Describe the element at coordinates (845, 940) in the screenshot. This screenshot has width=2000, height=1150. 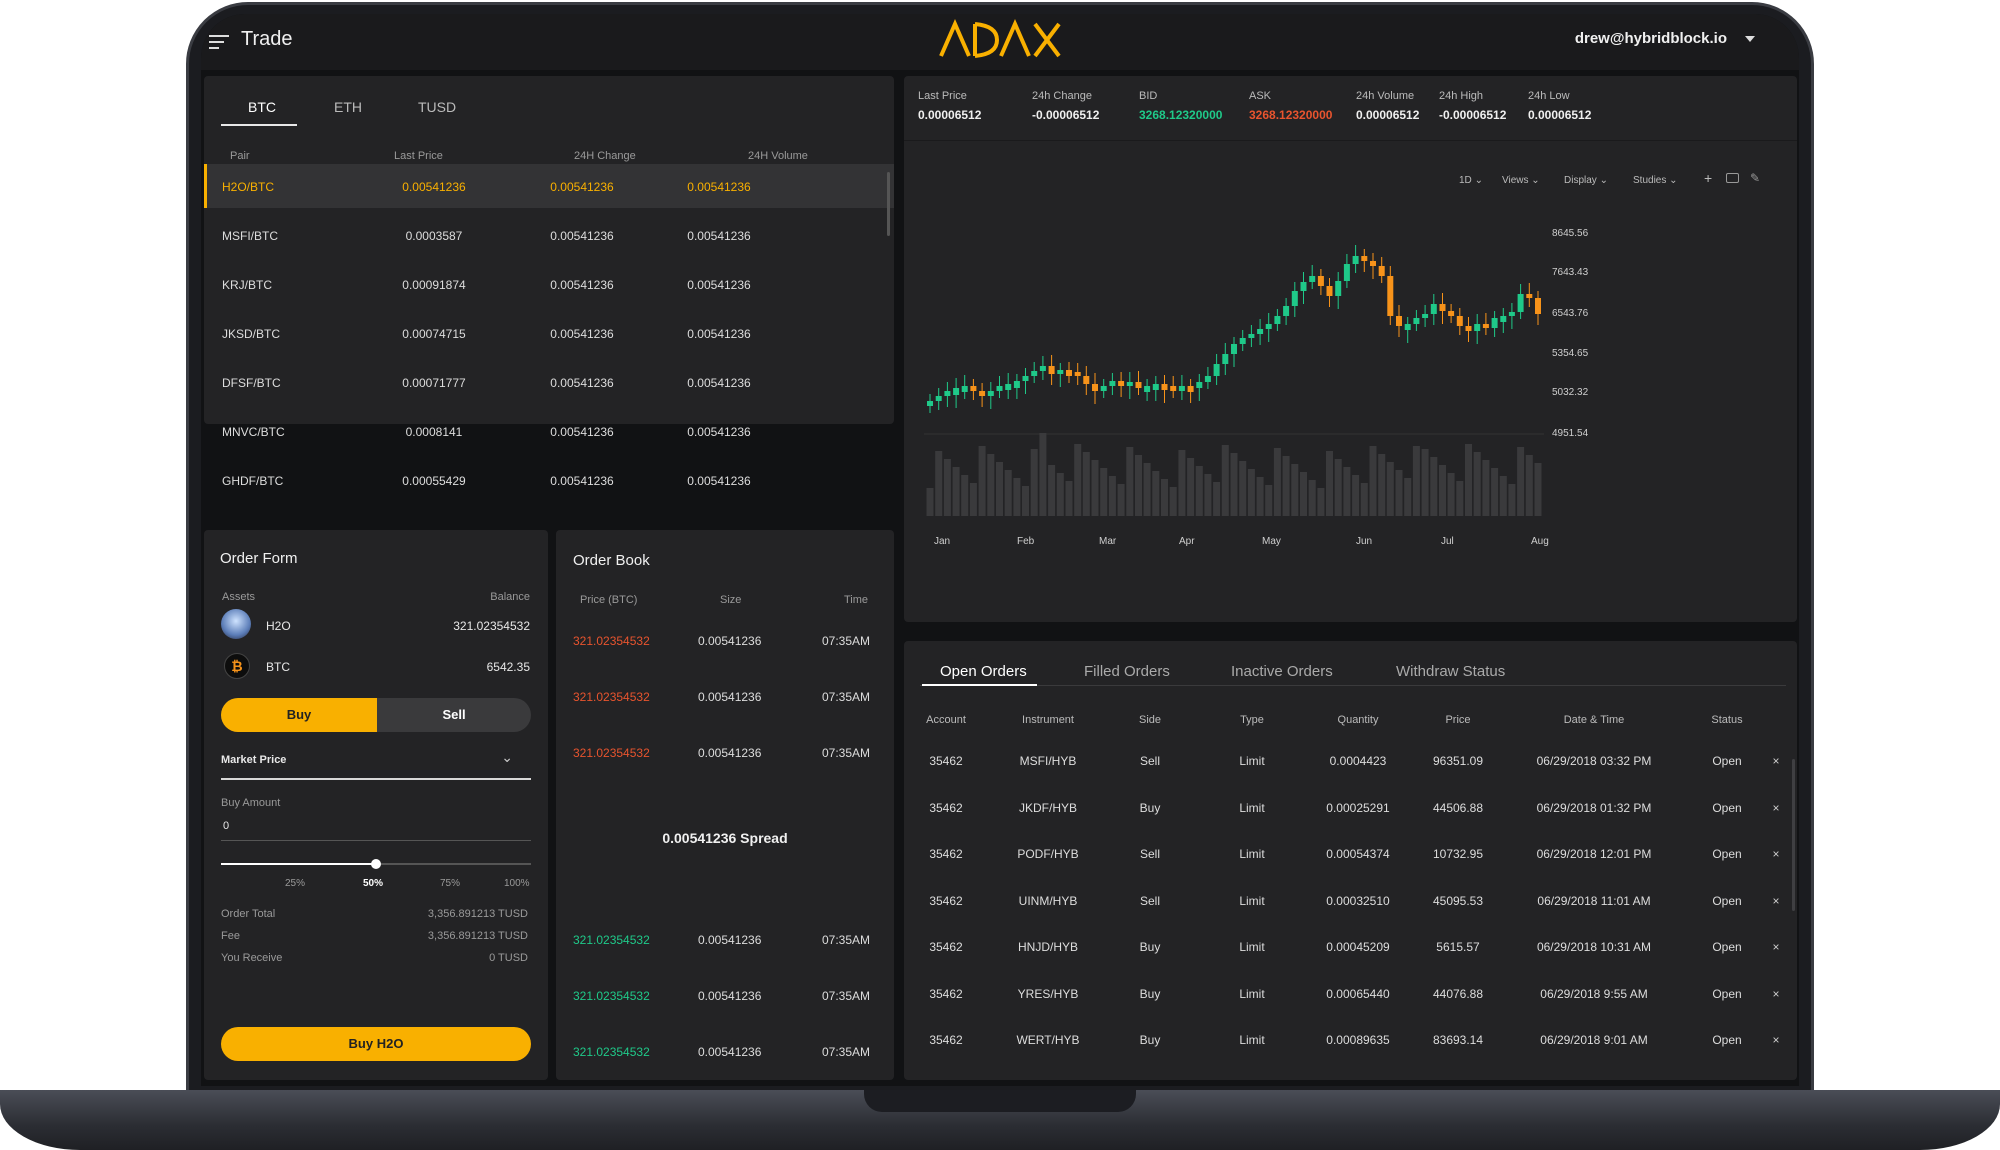
I see `ob-time: 07:35AM` at that location.